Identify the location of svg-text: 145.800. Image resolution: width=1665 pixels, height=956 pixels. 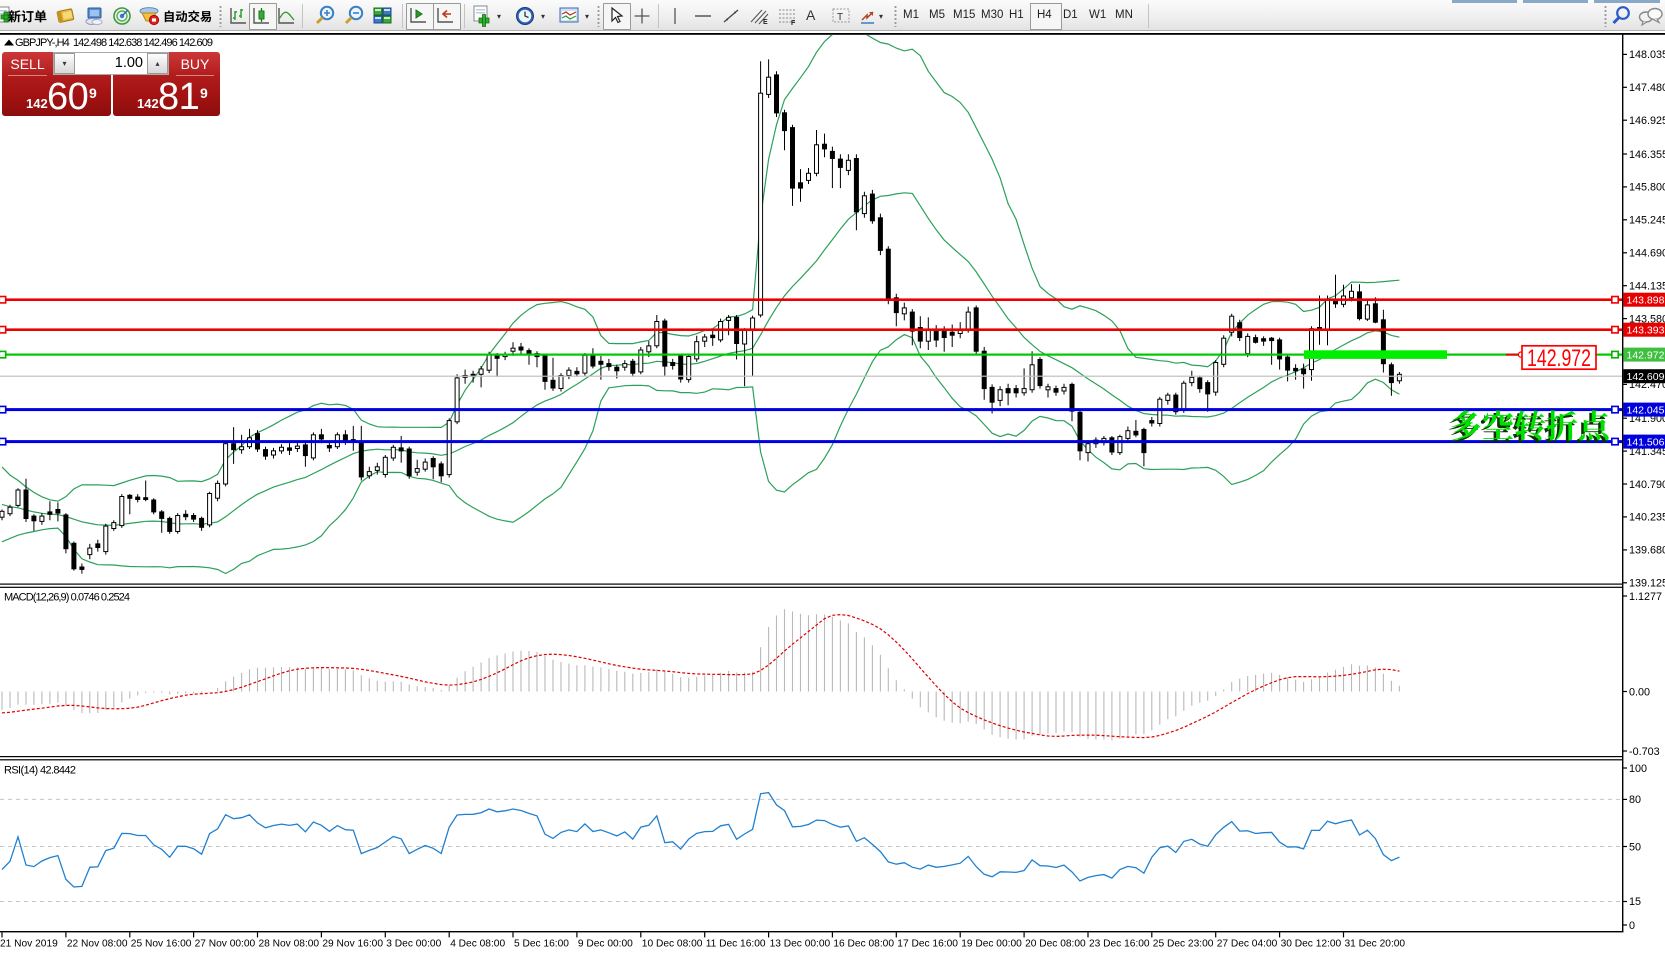
(1647, 188).